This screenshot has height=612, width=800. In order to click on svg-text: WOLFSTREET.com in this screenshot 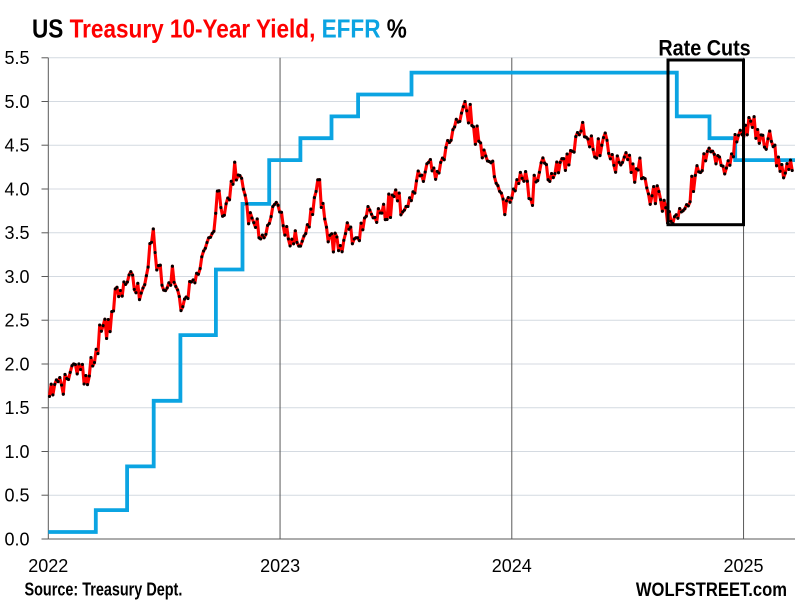, I will do `click(711, 590)`.